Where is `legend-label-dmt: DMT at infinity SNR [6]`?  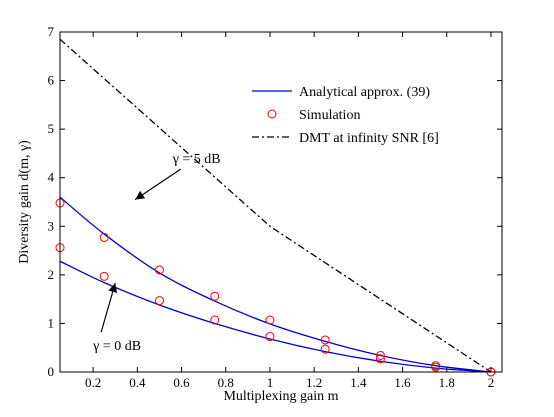
legend-label-dmt: DMT at infinity SNR [6] is located at coordinates (369, 138).